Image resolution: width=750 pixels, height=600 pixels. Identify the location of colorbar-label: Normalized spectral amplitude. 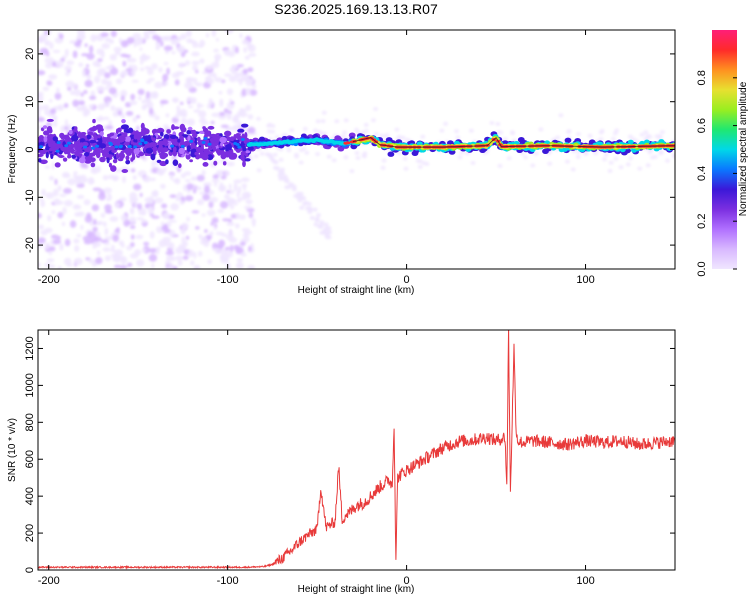
(743, 148).